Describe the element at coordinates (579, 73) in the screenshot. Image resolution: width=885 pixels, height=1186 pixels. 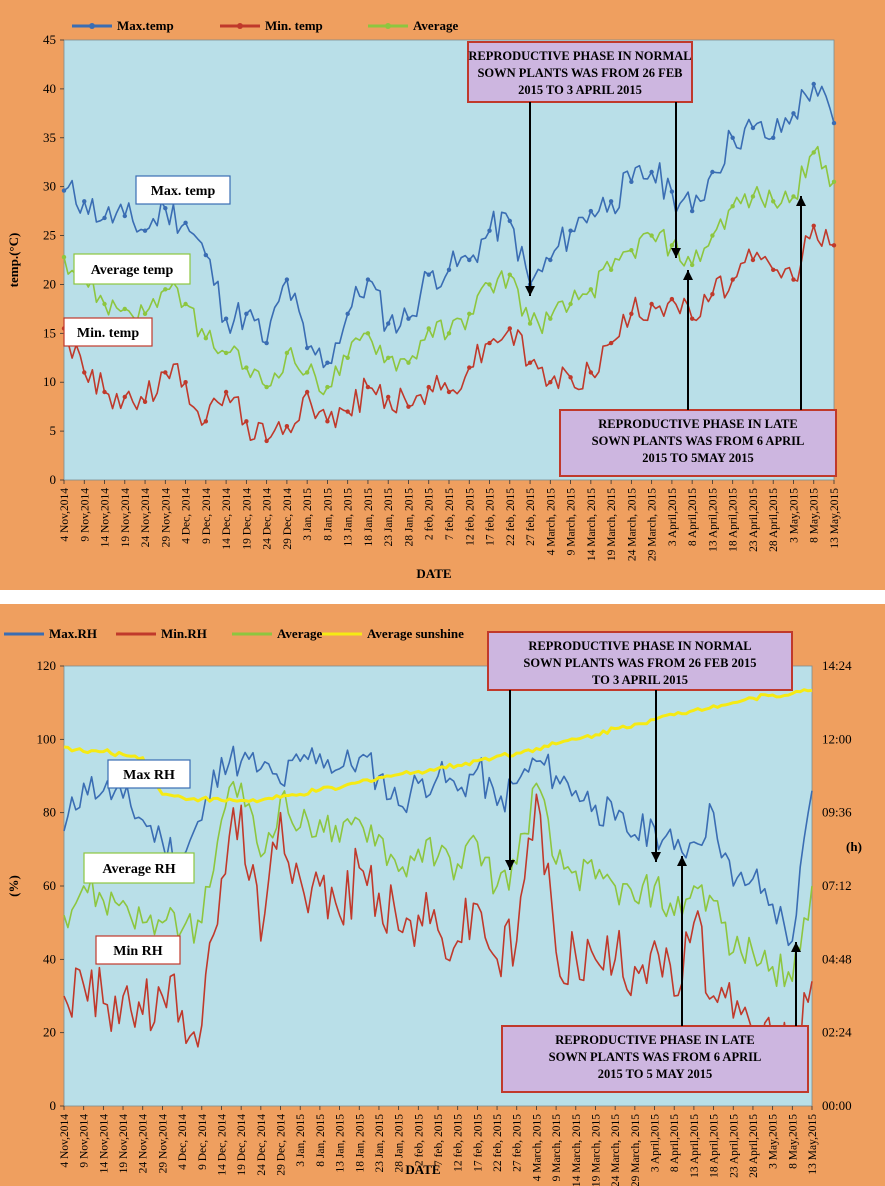
I see `note-normal-phase-line: SOWN PLANTS WAS FROM 26 FEB` at that location.